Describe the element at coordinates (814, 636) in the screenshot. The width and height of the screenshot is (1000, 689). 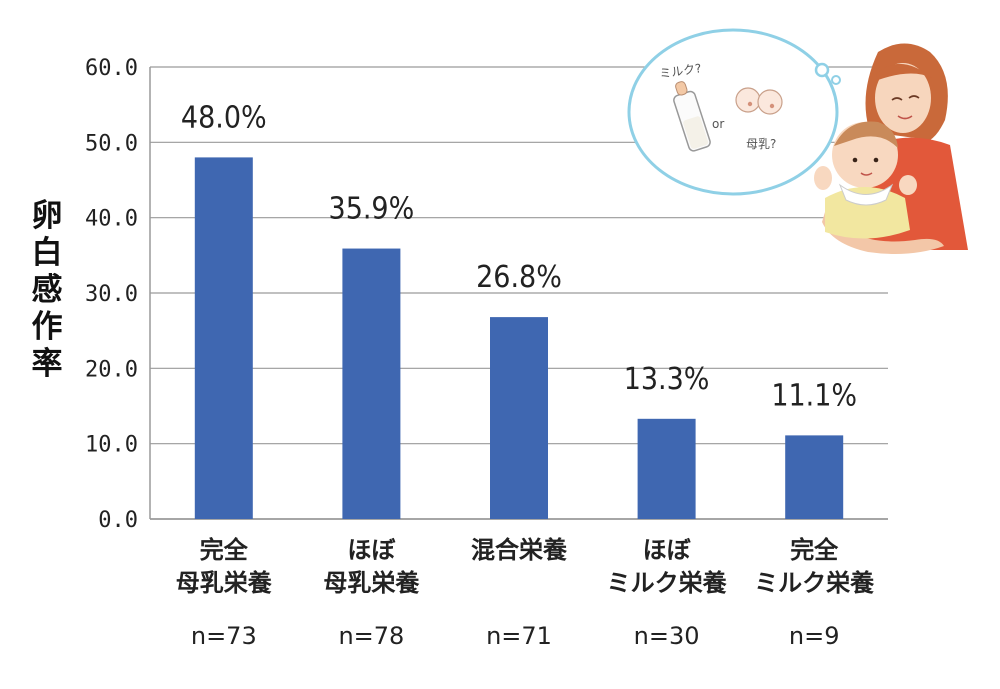
I see `sample-size-label: n=9` at that location.